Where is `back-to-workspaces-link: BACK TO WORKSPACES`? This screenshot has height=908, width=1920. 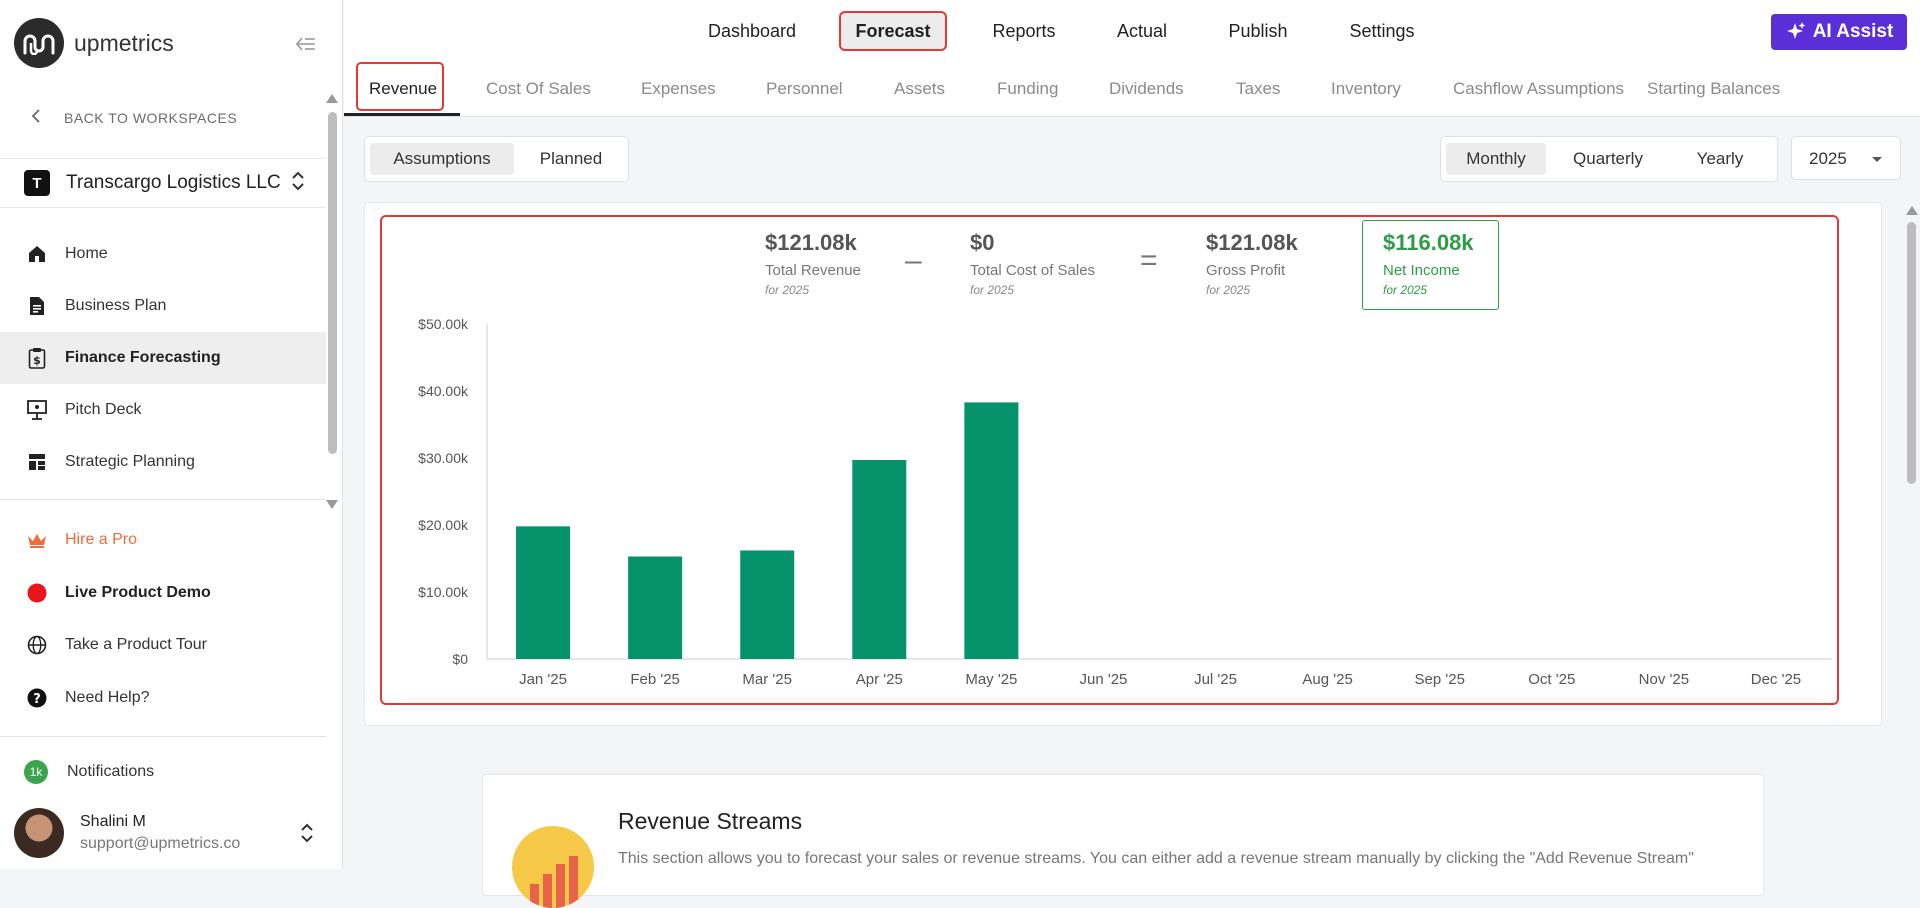 back-to-workspaces-link: BACK TO WORKSPACES is located at coordinates (133, 117).